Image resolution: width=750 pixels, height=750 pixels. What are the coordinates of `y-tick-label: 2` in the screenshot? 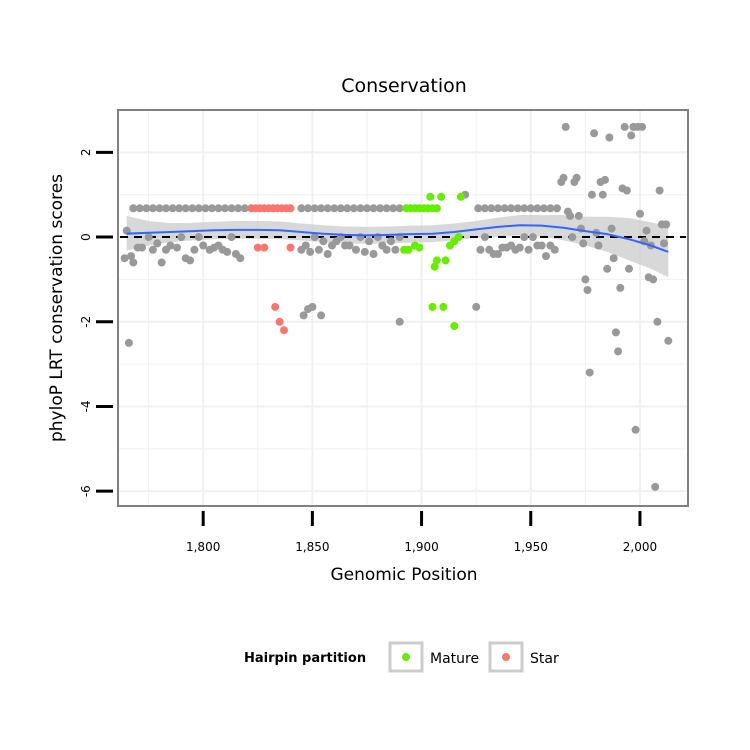 It's located at (86, 153).